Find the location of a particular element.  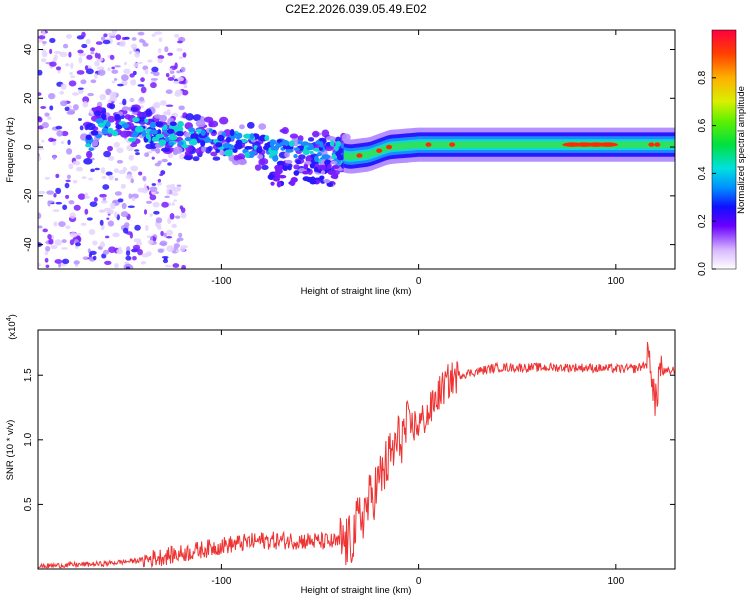

spec-x-tick-label-0: -100 is located at coordinates (221, 281).